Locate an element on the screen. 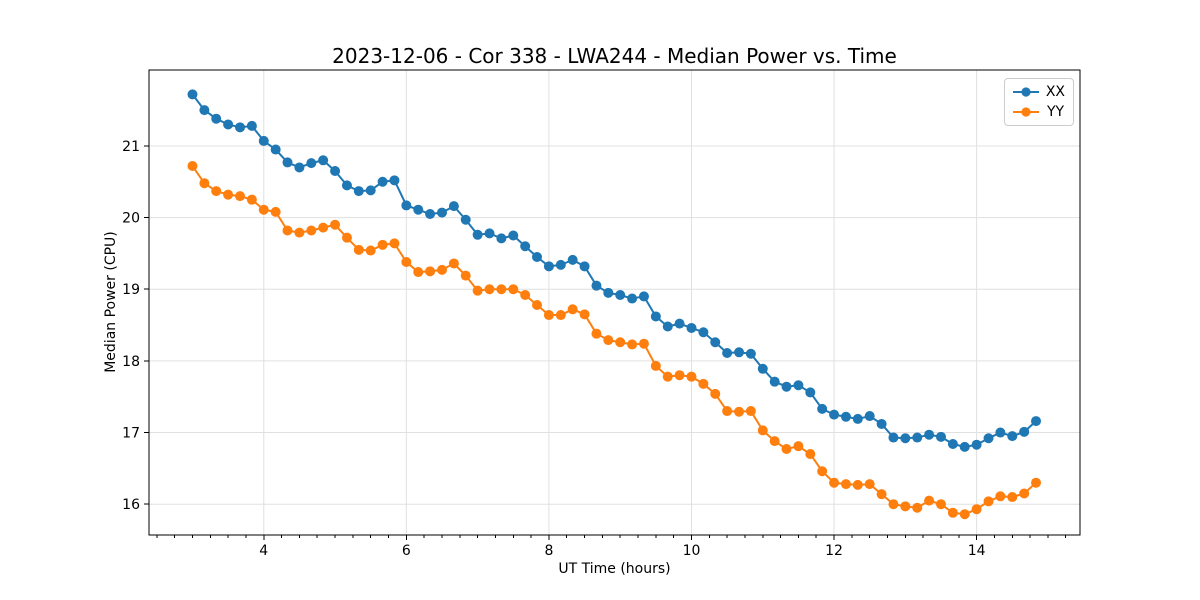  y-tick-label: 21 is located at coordinates (131, 147).